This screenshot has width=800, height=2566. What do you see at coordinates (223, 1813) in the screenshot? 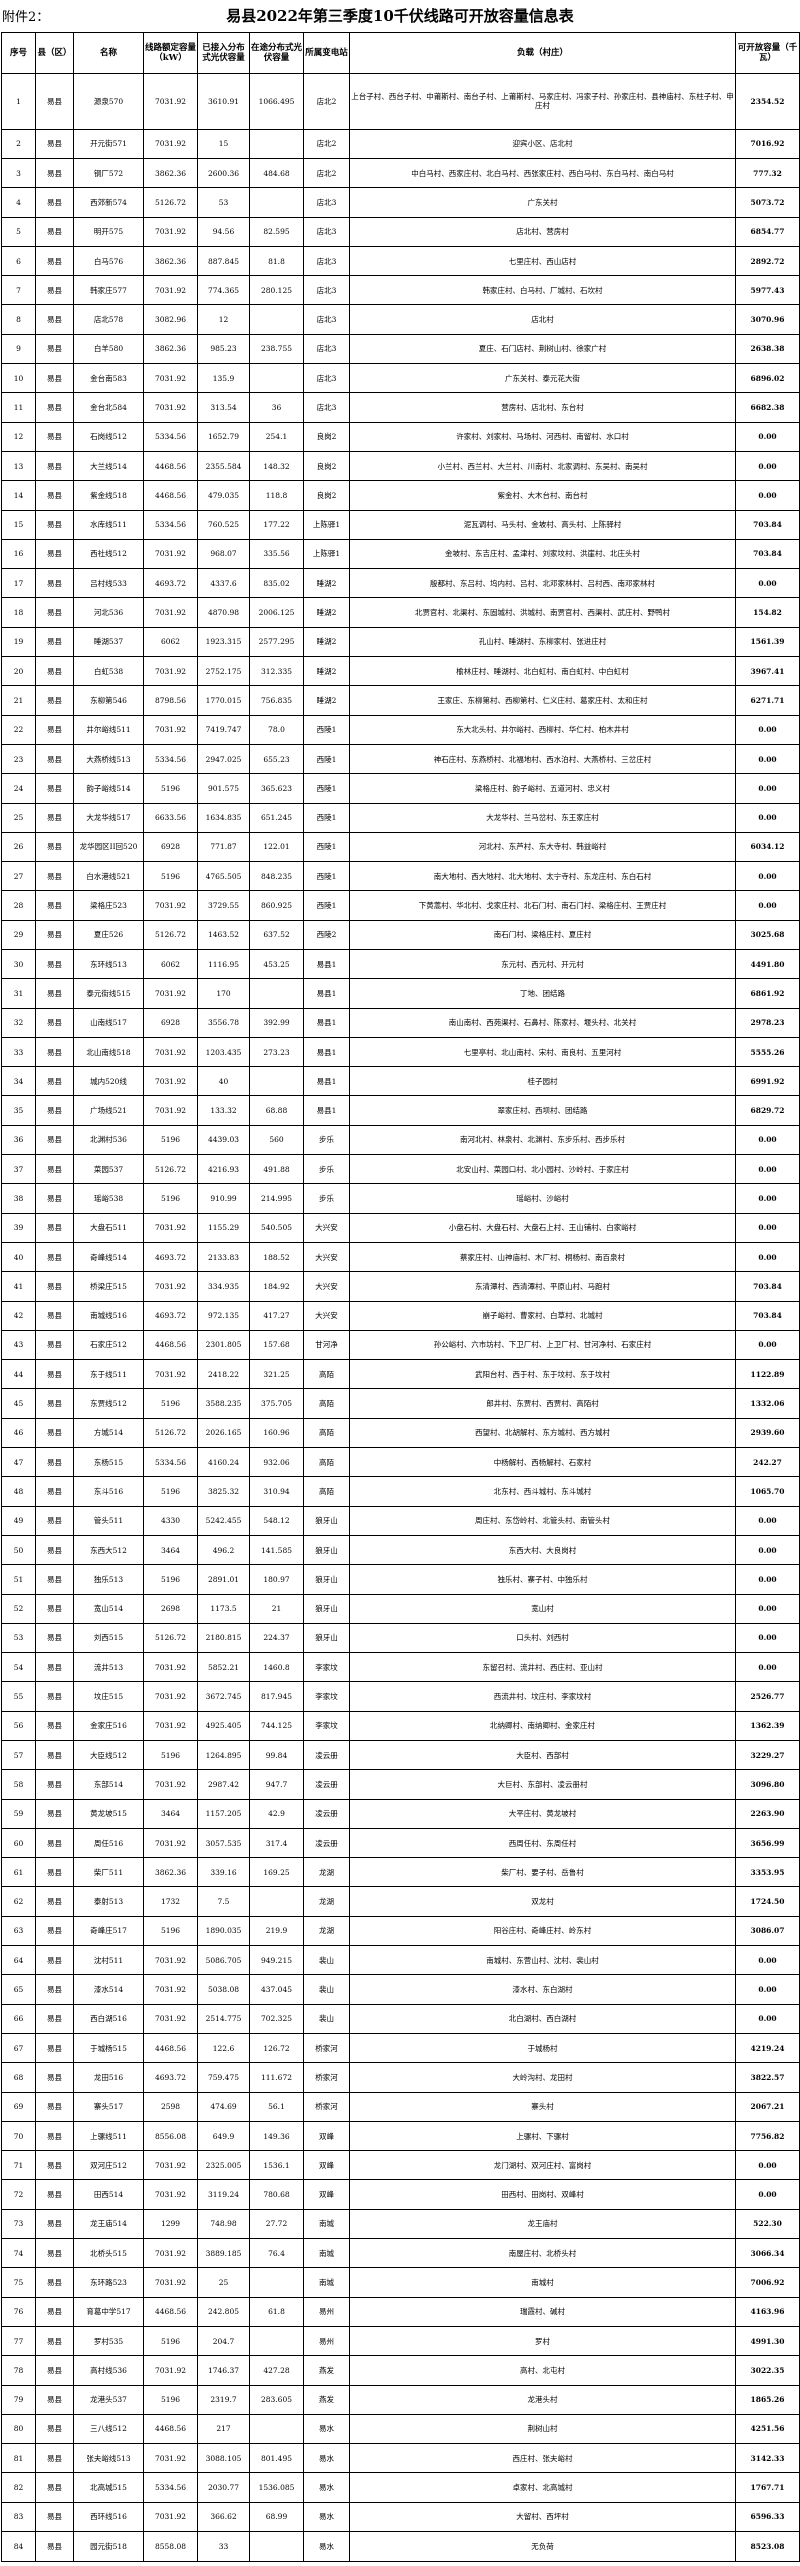
I see `table-cell: 1157.205` at bounding box center [223, 1813].